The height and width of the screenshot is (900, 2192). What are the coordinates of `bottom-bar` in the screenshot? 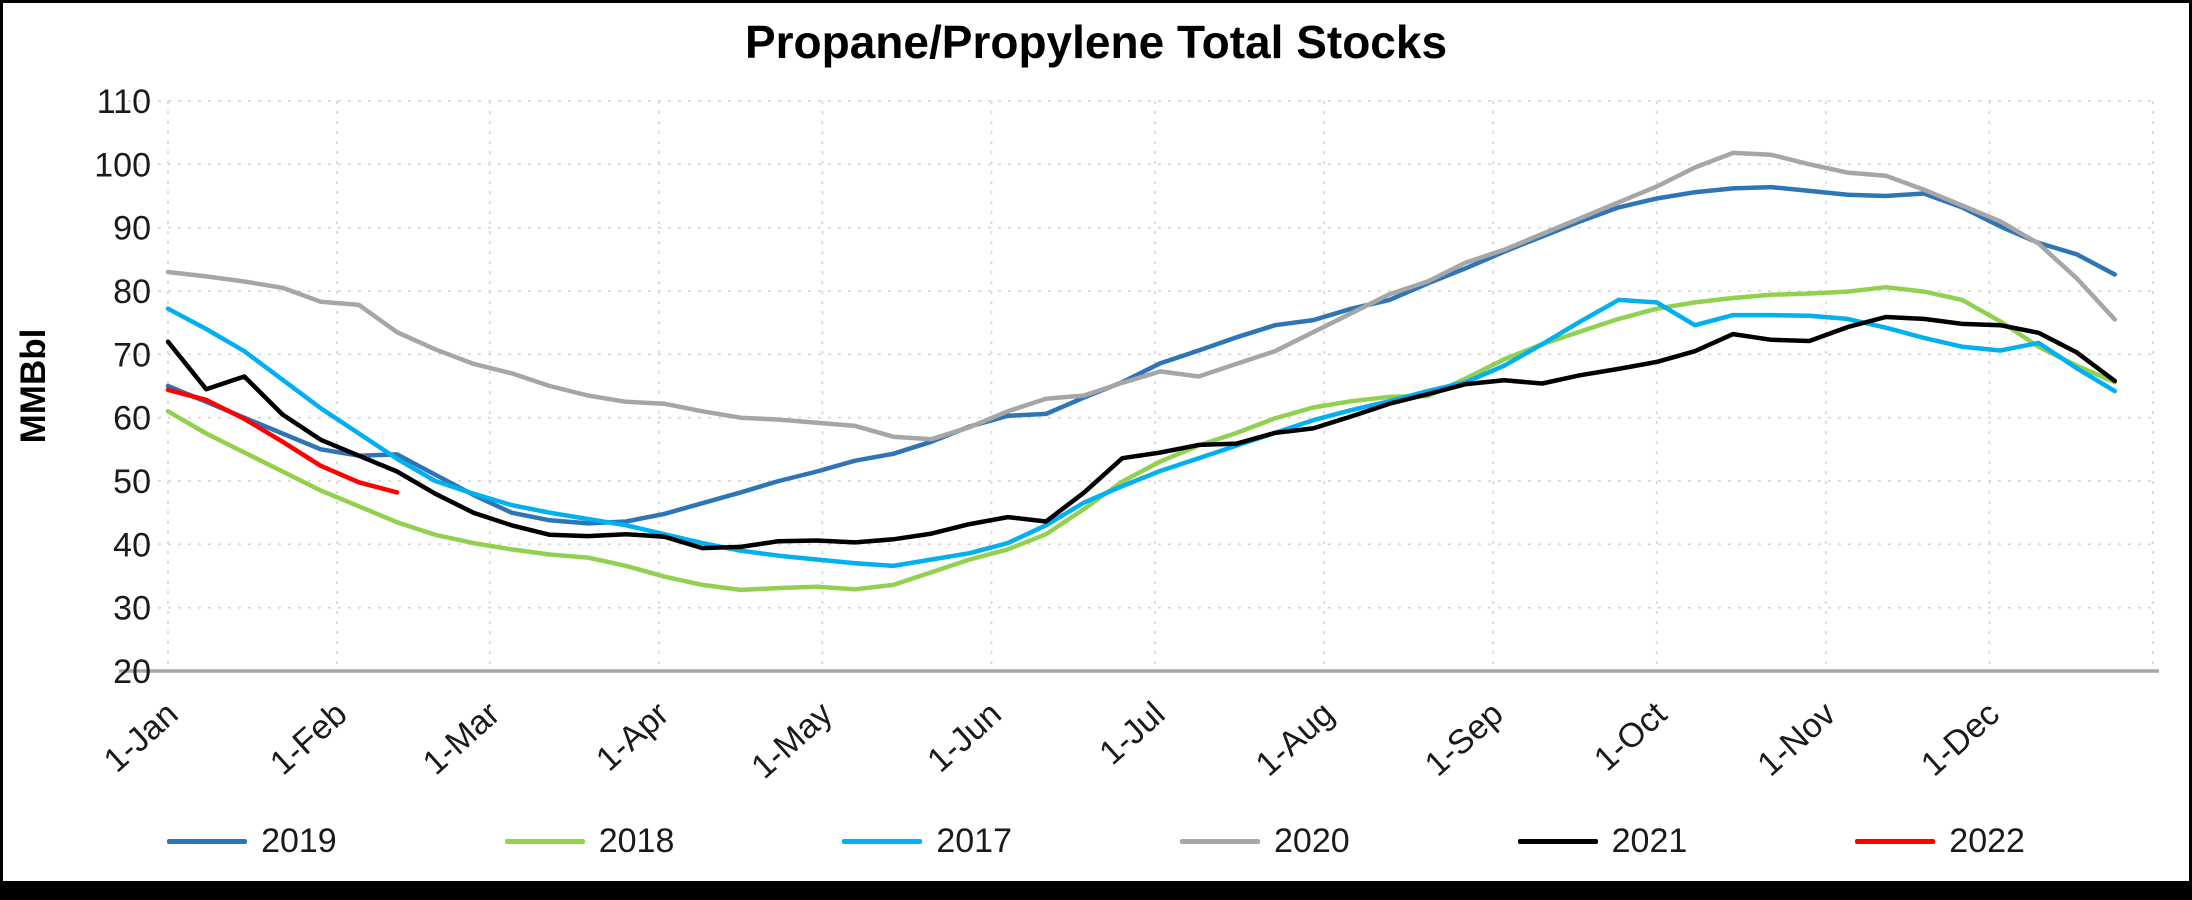 It's located at (1096, 889).